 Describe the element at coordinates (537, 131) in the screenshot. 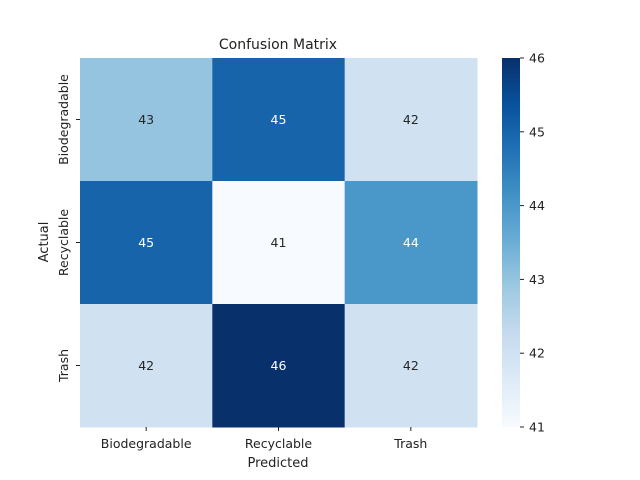

I see `colorbar-tick-label: 45` at that location.